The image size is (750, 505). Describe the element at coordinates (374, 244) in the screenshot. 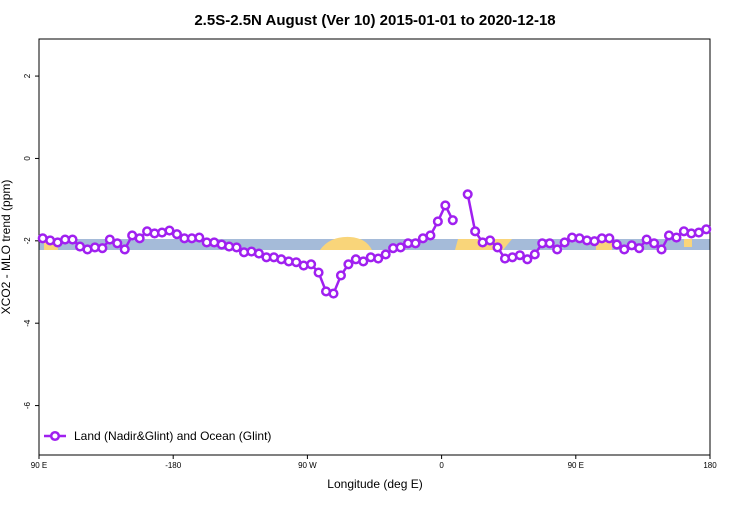

I see `ocean-band` at that location.